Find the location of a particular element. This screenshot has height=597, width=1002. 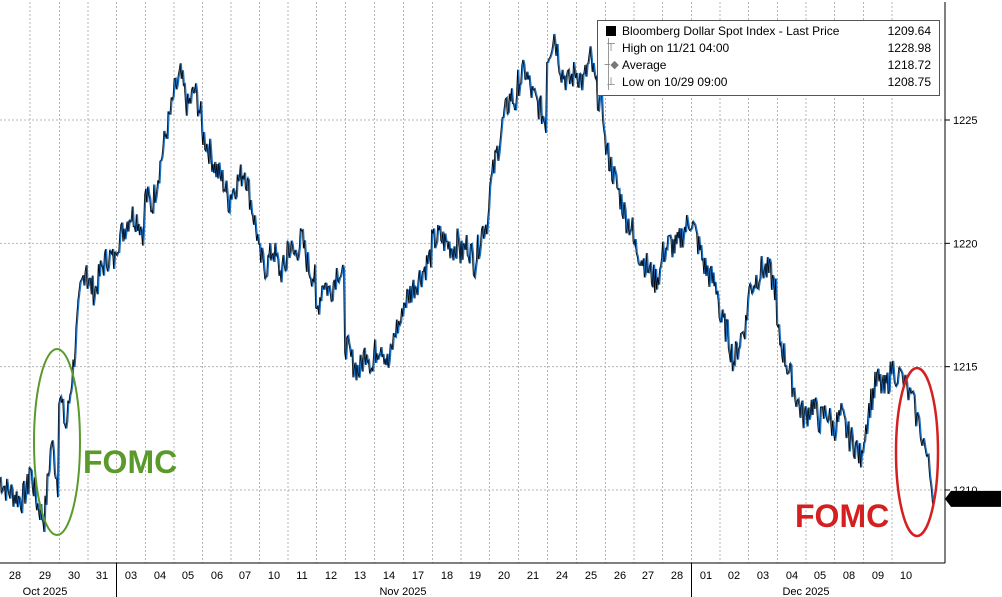

x-tick-label: 29 is located at coordinates (45, 576).